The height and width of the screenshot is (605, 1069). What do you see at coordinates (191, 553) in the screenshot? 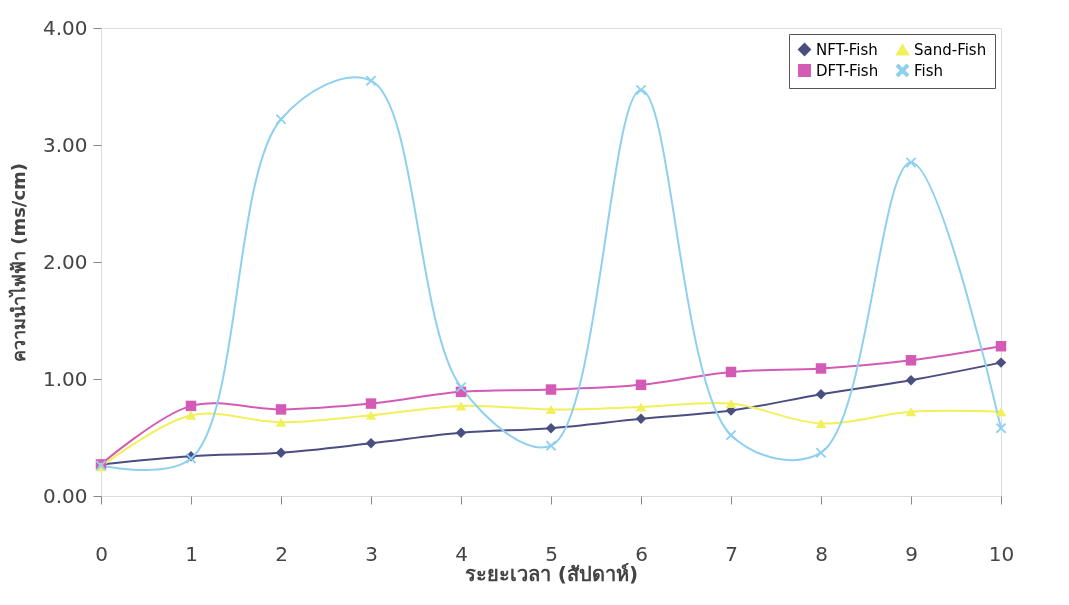
I see `x-tick-label: 1` at bounding box center [191, 553].